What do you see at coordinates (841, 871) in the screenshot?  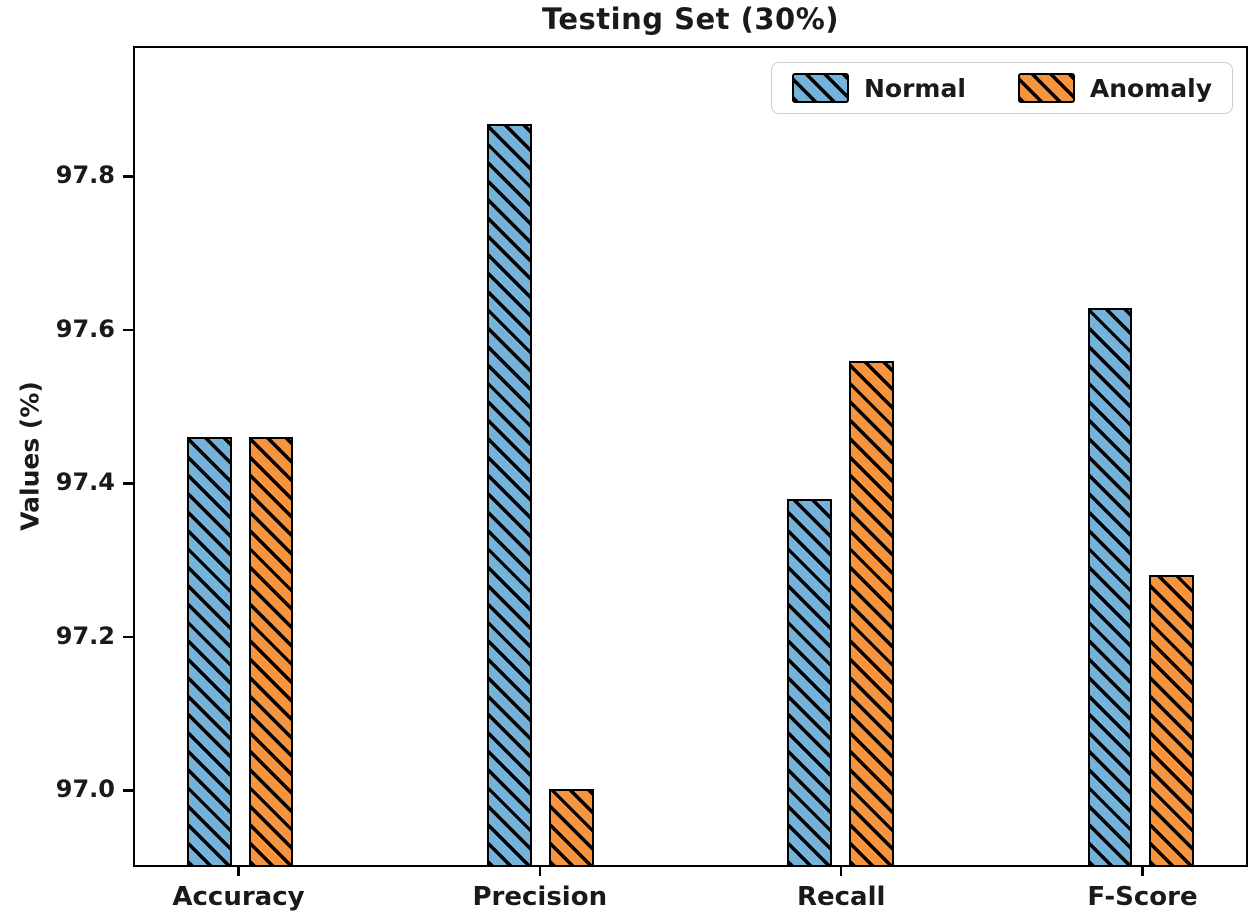 I see `x-tick-mark-recall` at bounding box center [841, 871].